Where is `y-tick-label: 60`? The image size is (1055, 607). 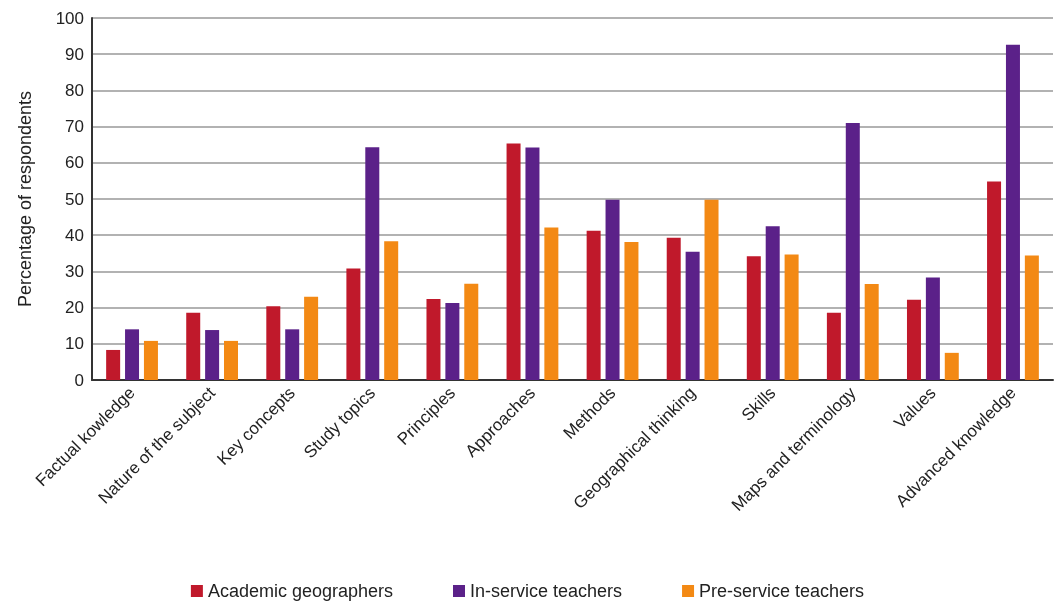 y-tick-label: 60 is located at coordinates (74, 163).